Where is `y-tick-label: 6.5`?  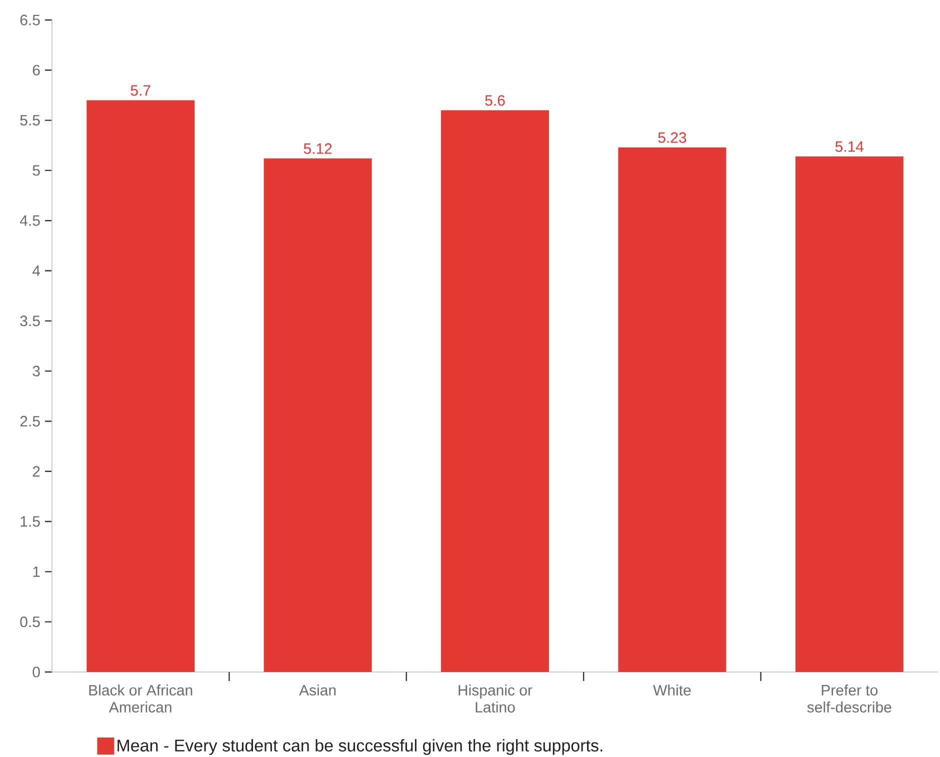
y-tick-label: 6.5 is located at coordinates (30, 20).